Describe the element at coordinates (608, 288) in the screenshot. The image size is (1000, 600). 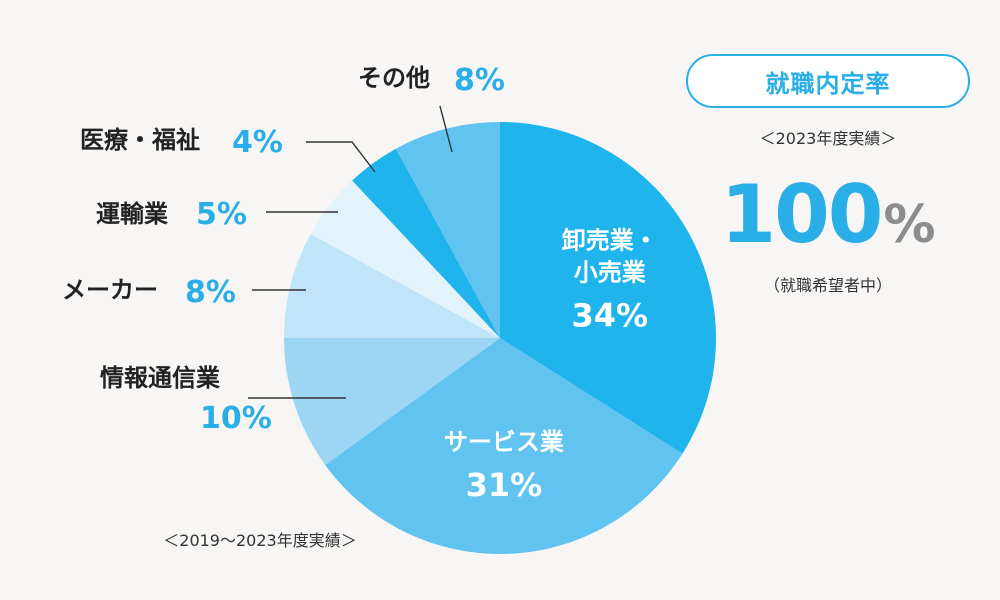
I see `slice-1-wedge` at that location.